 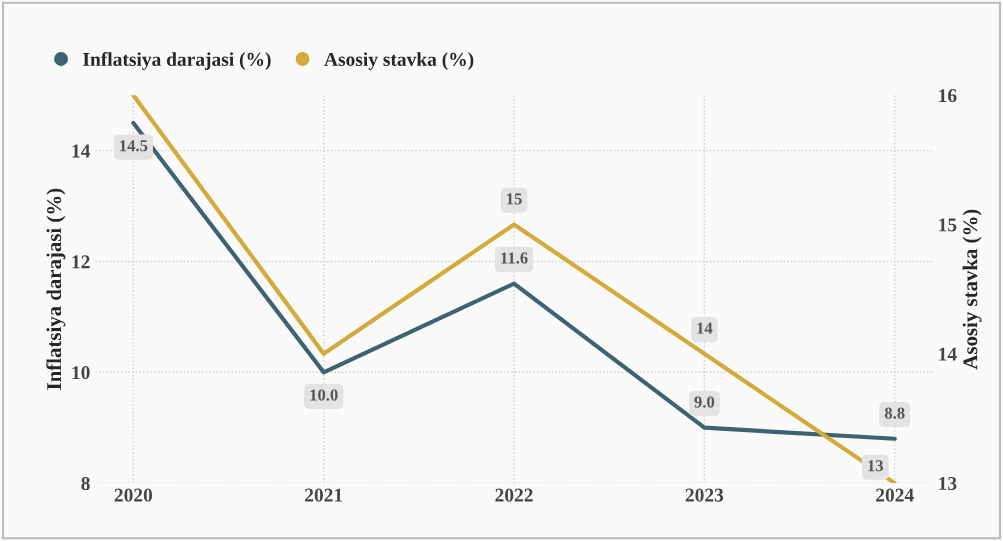 I want to click on x-tick-label: 2024, so click(x=895, y=495).